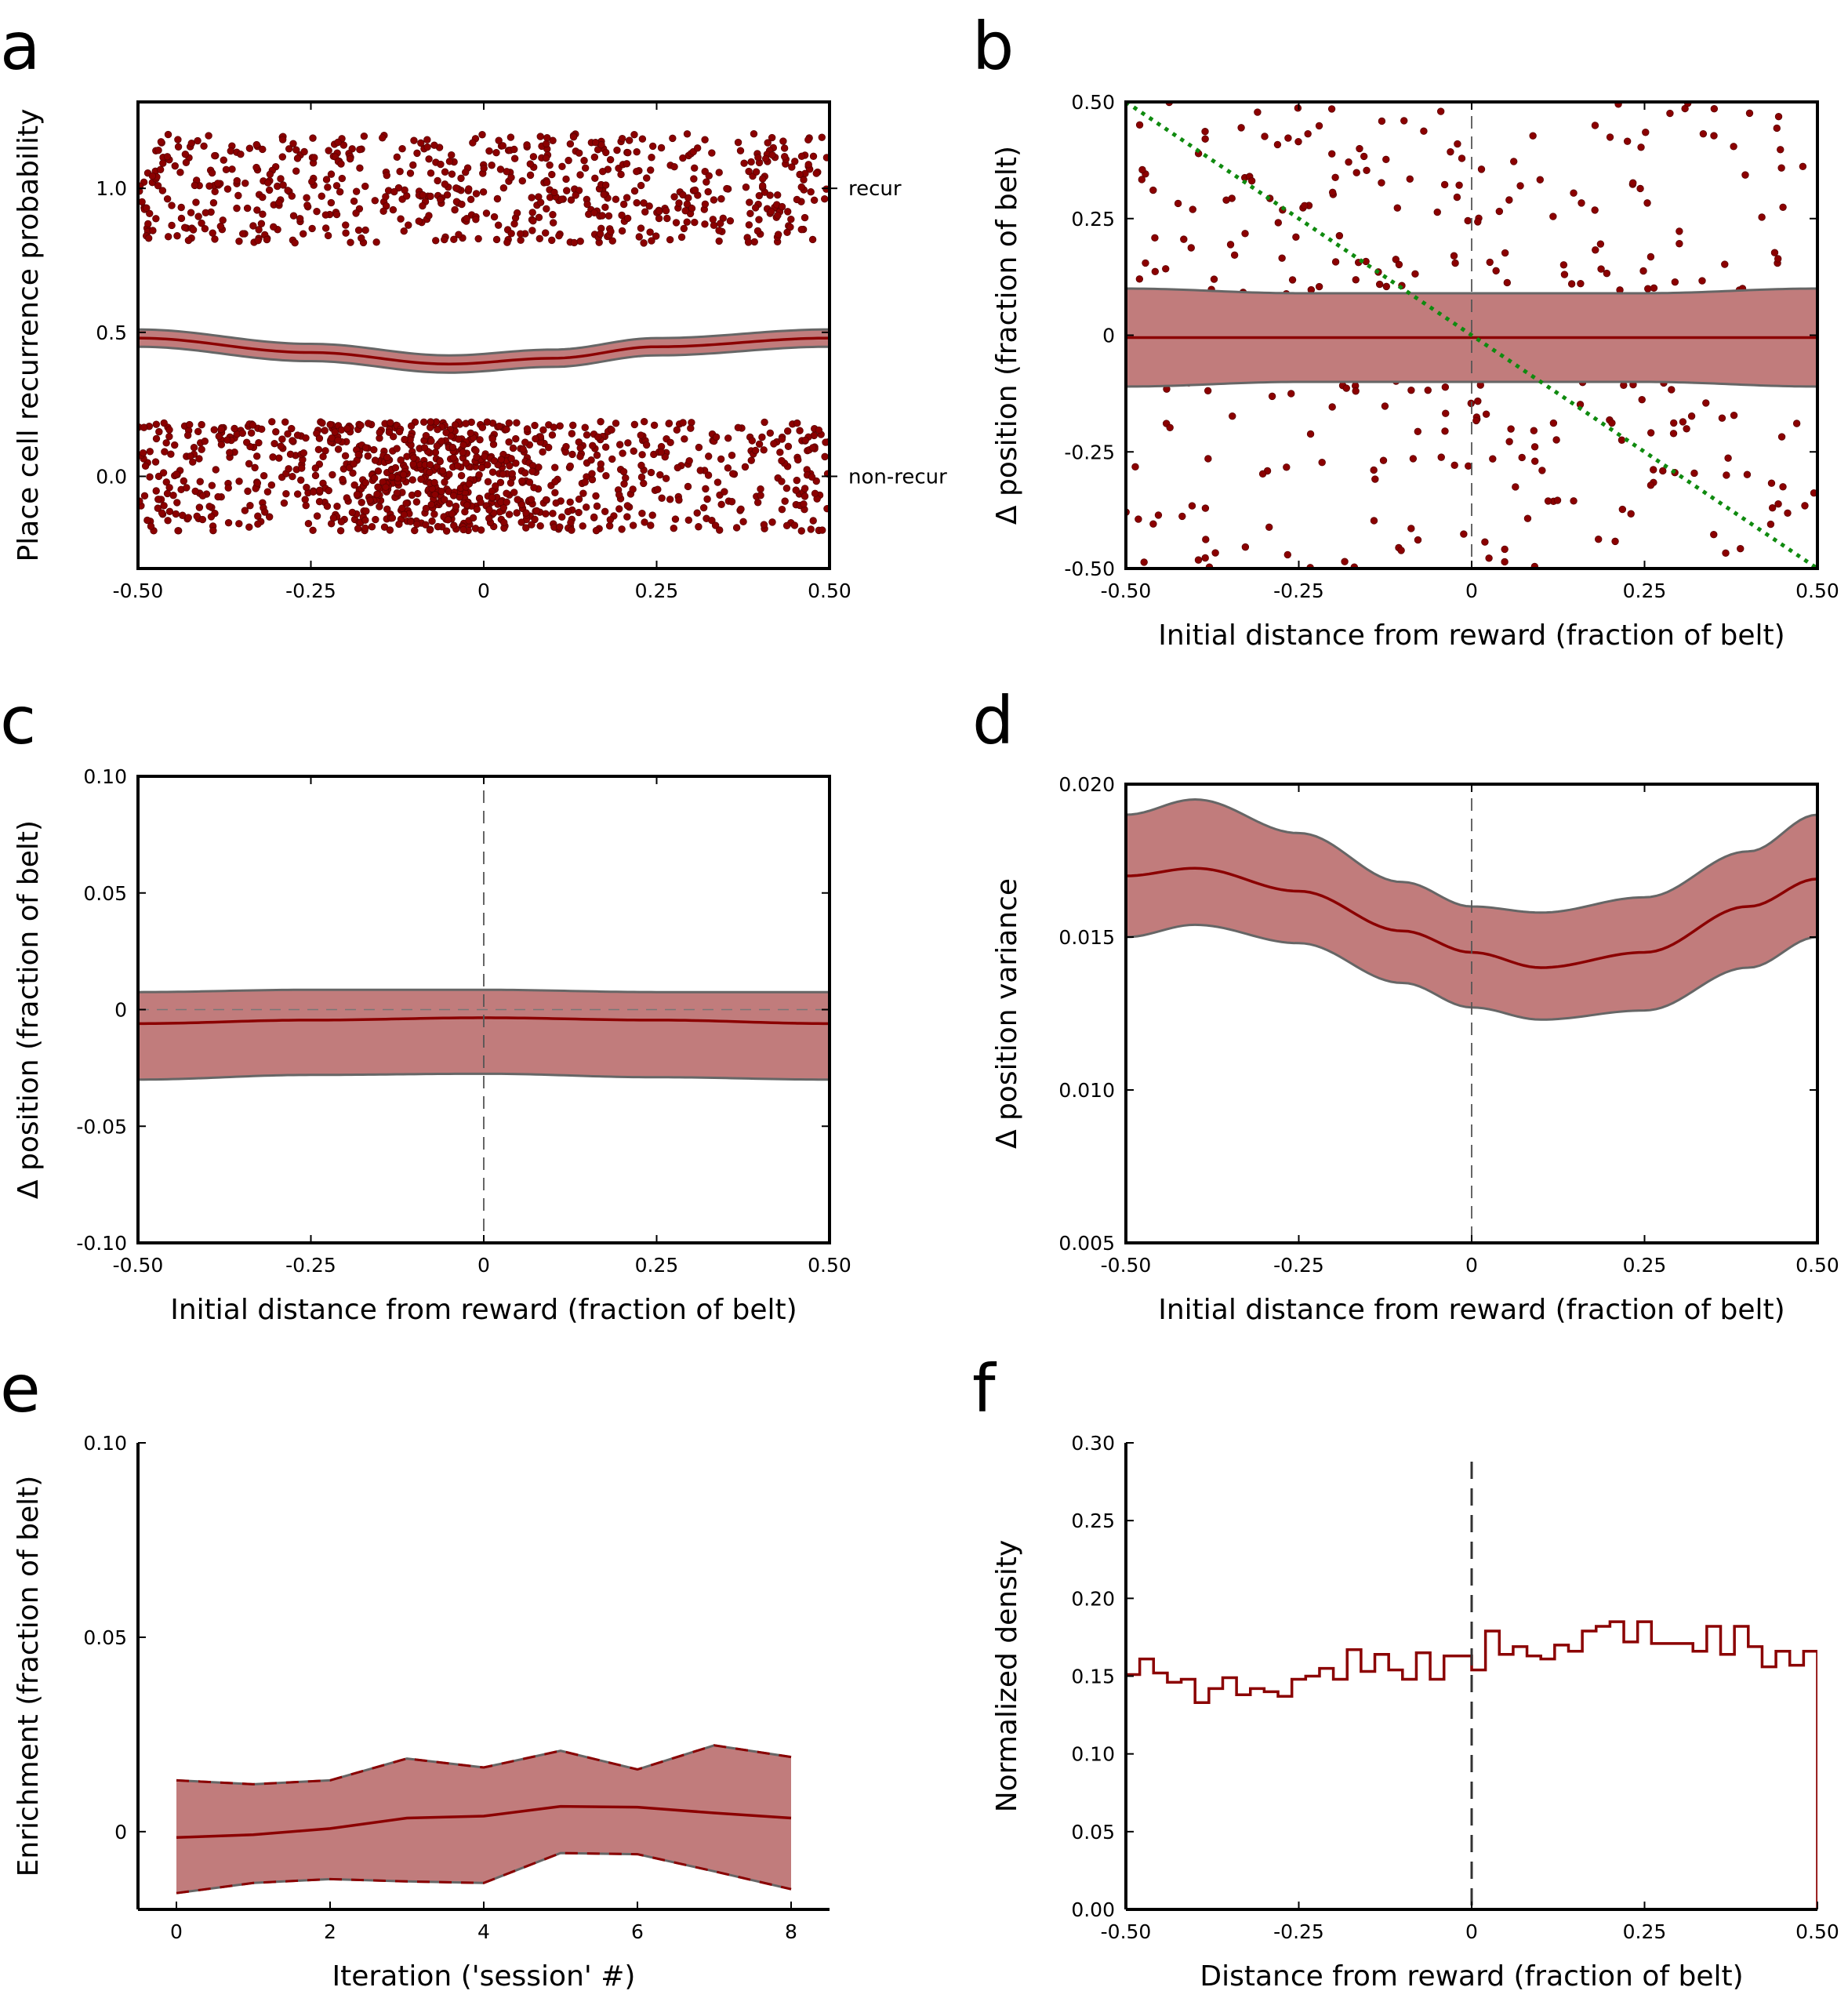  Describe the element at coordinates (484, 991) in the screenshot. I see `band-upper-edge` at that location.